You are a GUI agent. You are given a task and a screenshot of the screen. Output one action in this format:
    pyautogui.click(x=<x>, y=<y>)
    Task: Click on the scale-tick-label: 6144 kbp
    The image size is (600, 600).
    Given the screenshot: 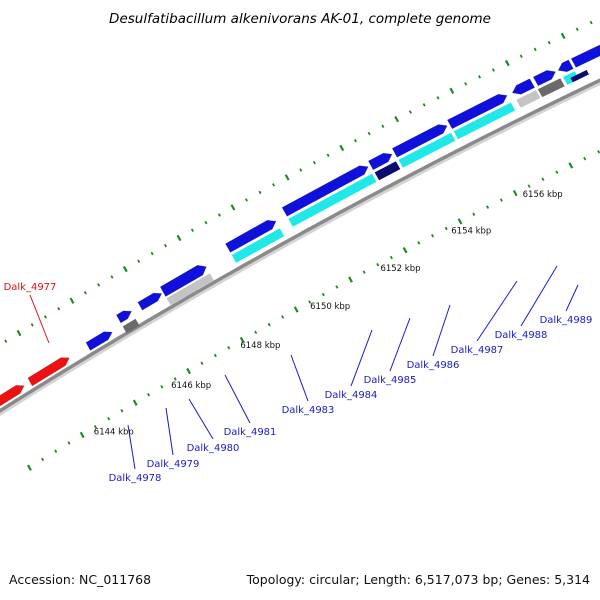 What is the action you would take?
    pyautogui.click(x=114, y=432)
    